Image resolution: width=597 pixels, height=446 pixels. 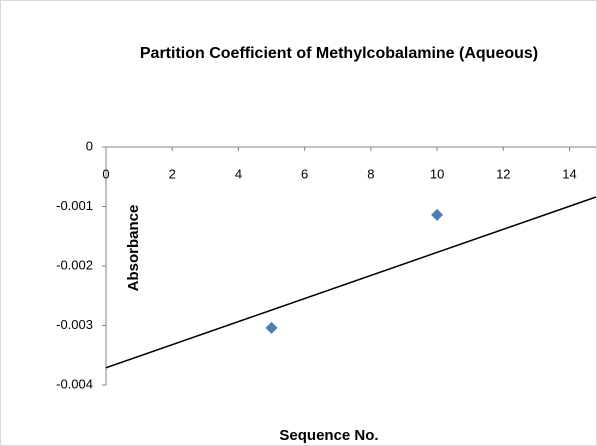 I want to click on x-axis-title: Sequence No., so click(x=328, y=435).